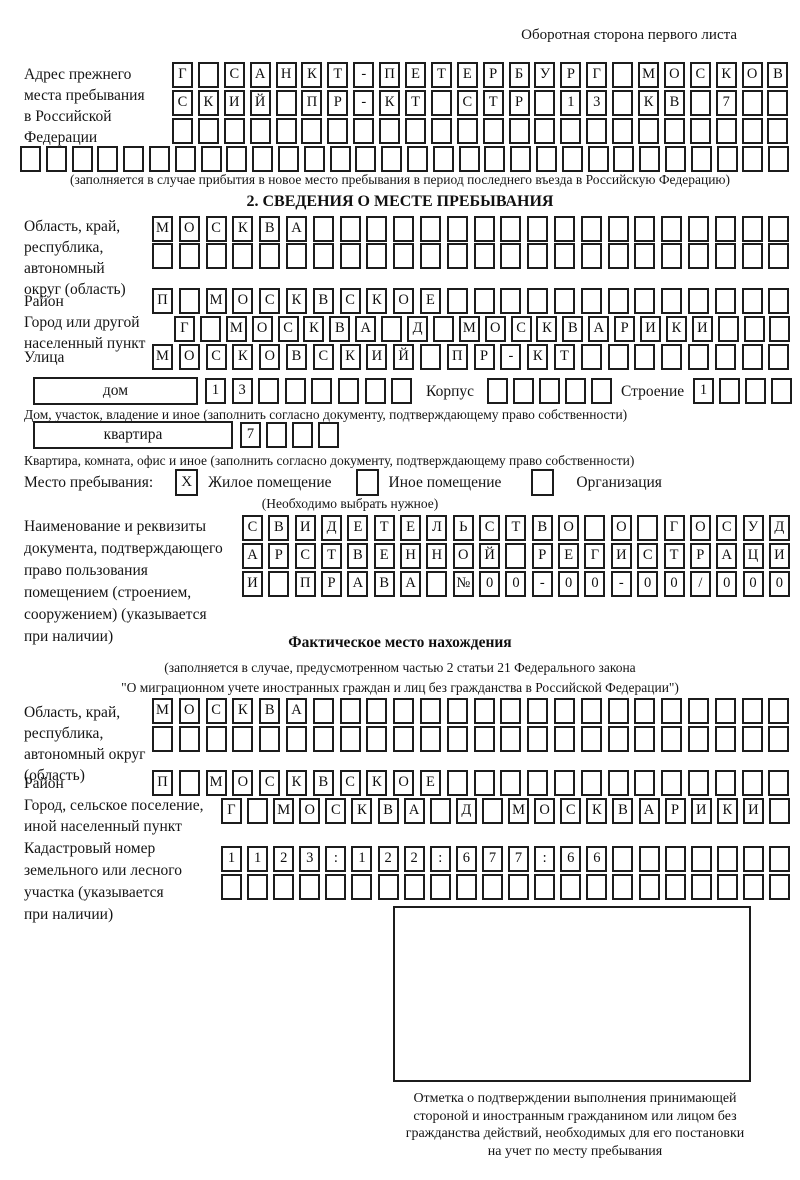 Image resolution: width=800 pixels, height=1180 pixels. What do you see at coordinates (519, 859) in the screenshot?
I see `char-cell: 7` at bounding box center [519, 859].